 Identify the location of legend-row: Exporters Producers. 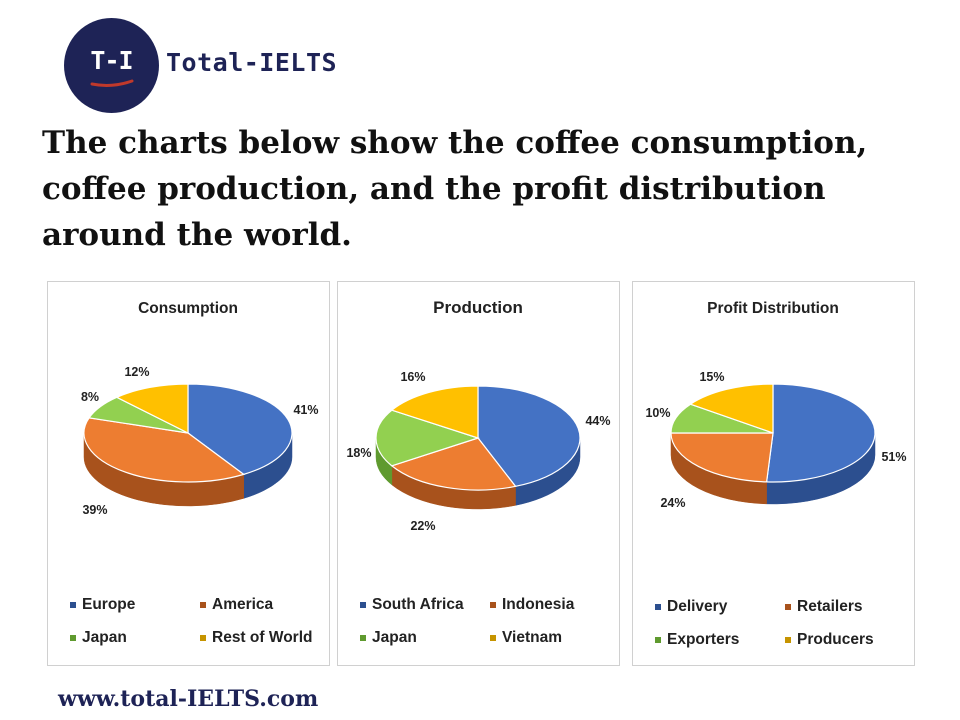
(785, 639).